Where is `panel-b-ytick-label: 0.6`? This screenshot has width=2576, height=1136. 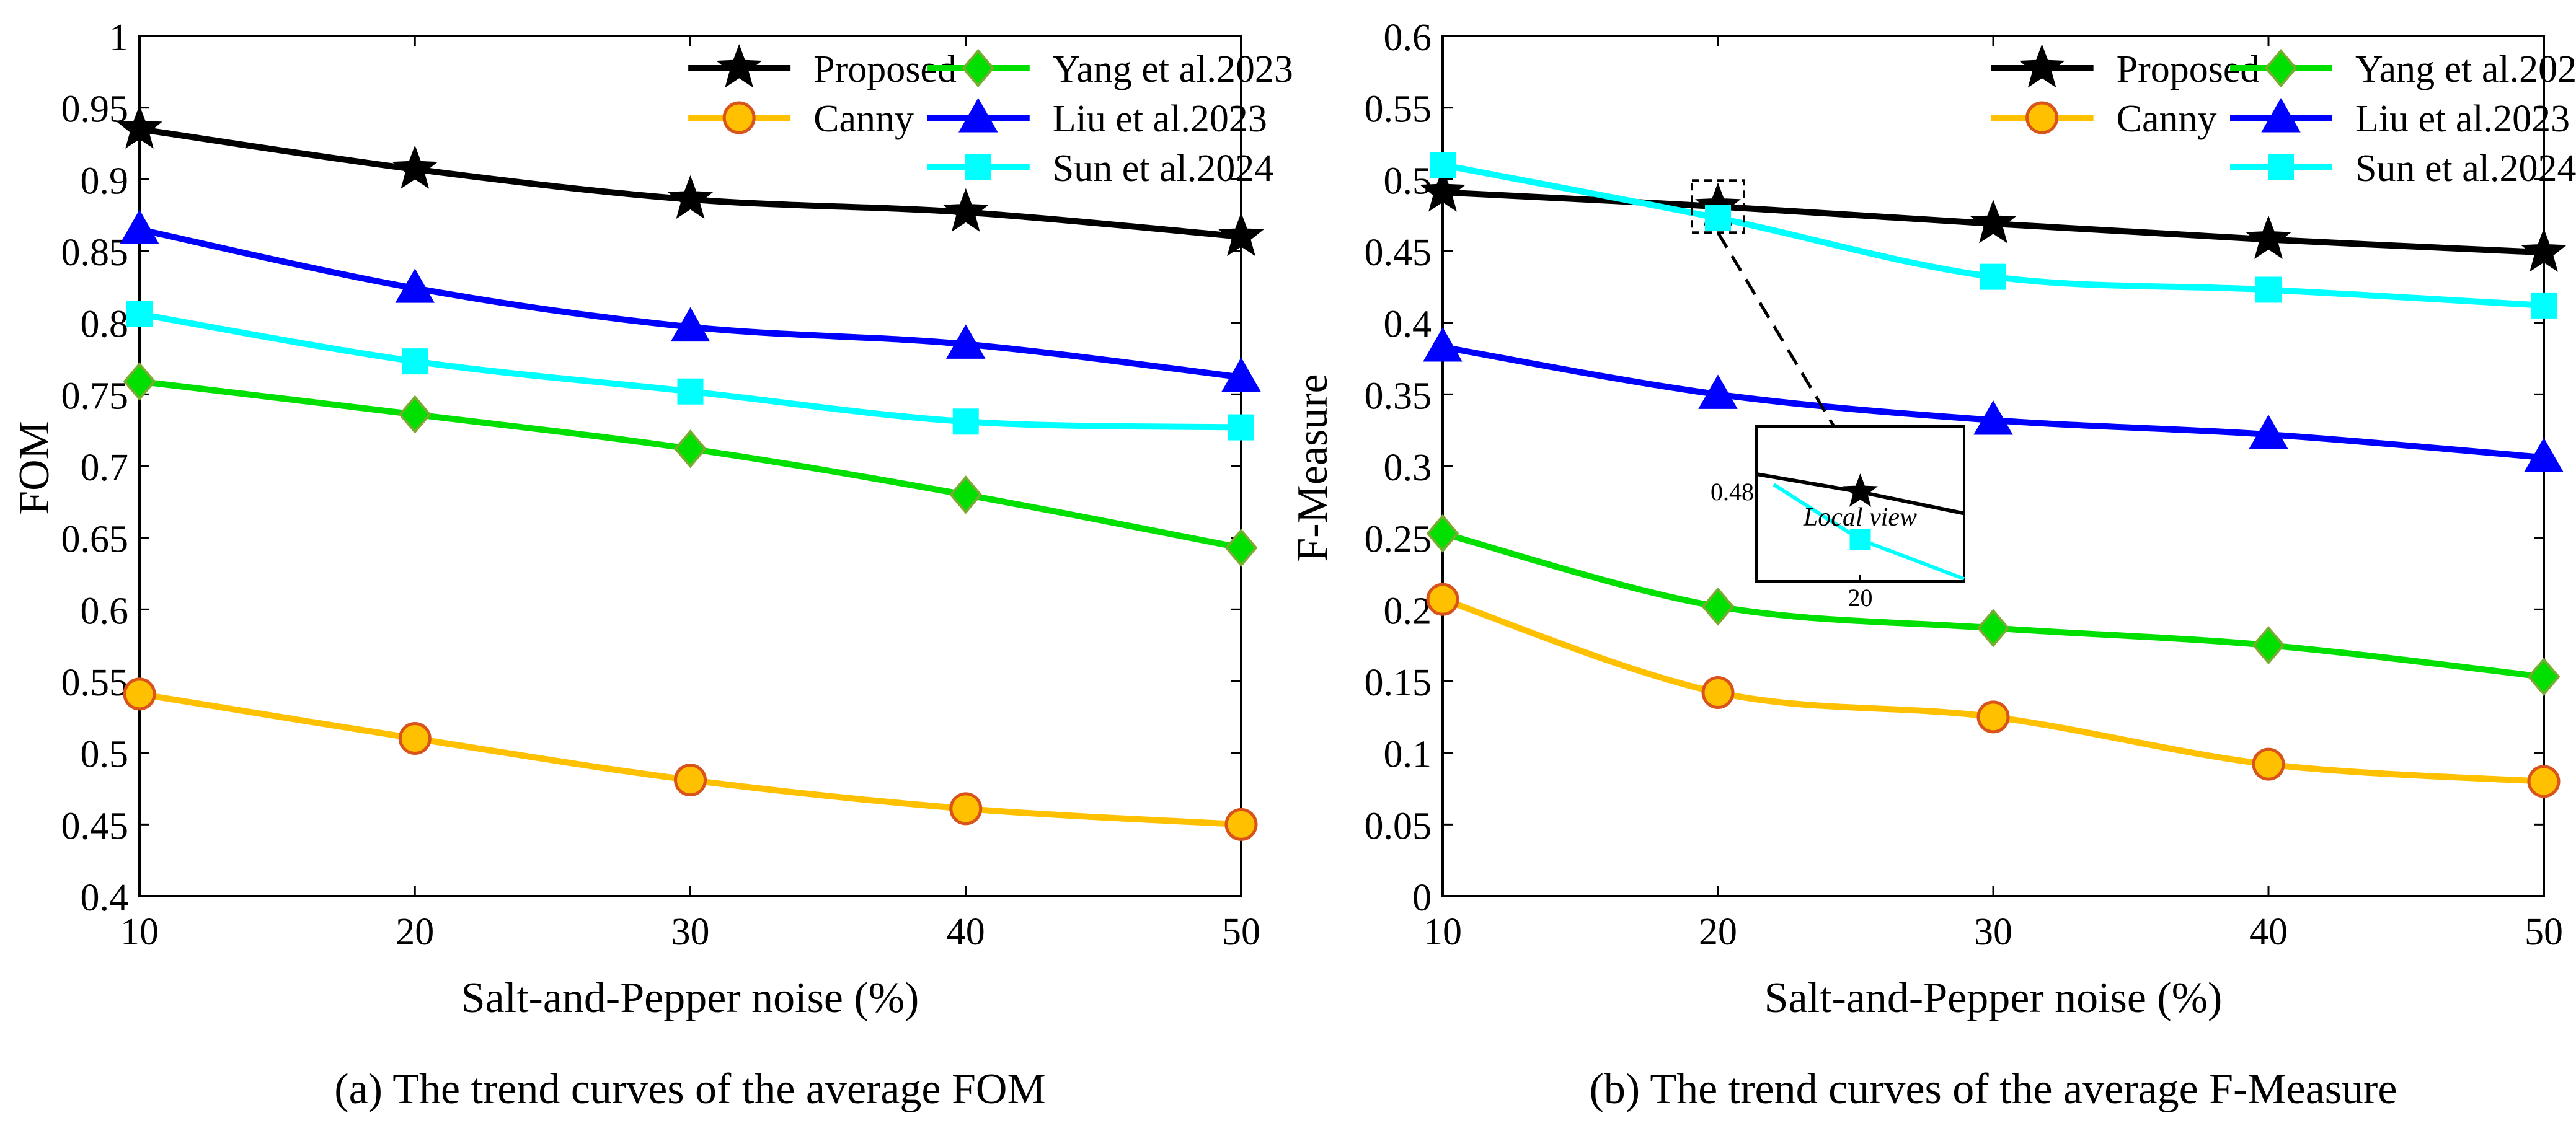 panel-b-ytick-label: 0.6 is located at coordinates (1408, 38).